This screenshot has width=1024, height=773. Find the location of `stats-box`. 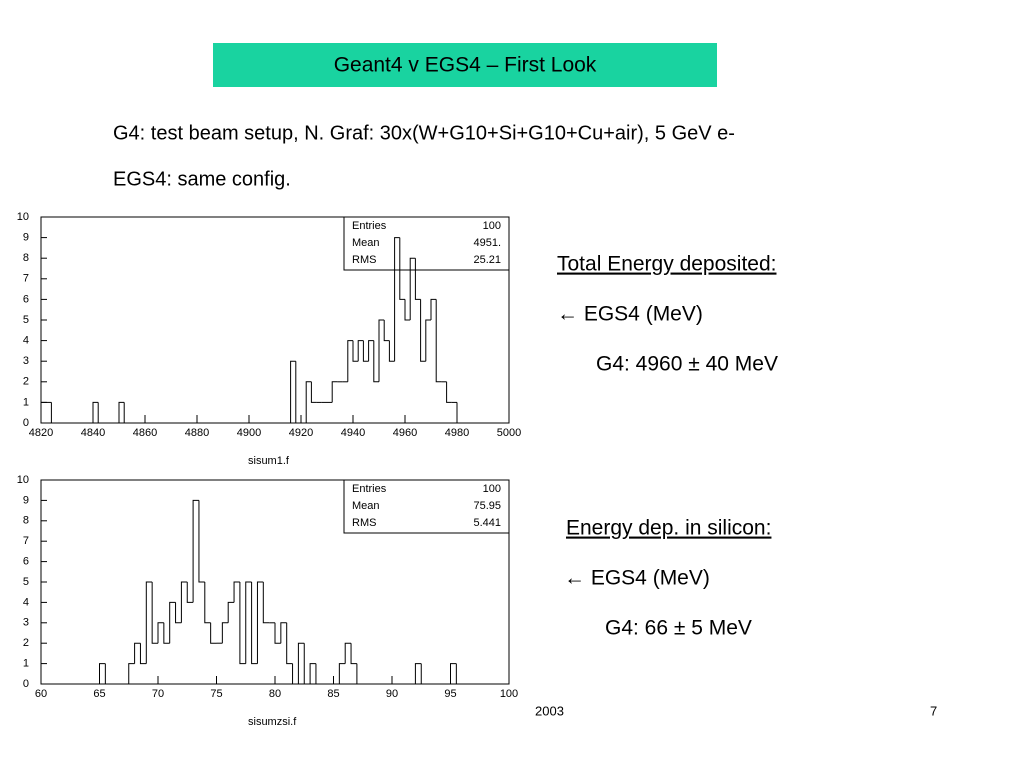

stats-box is located at coordinates (426, 506).